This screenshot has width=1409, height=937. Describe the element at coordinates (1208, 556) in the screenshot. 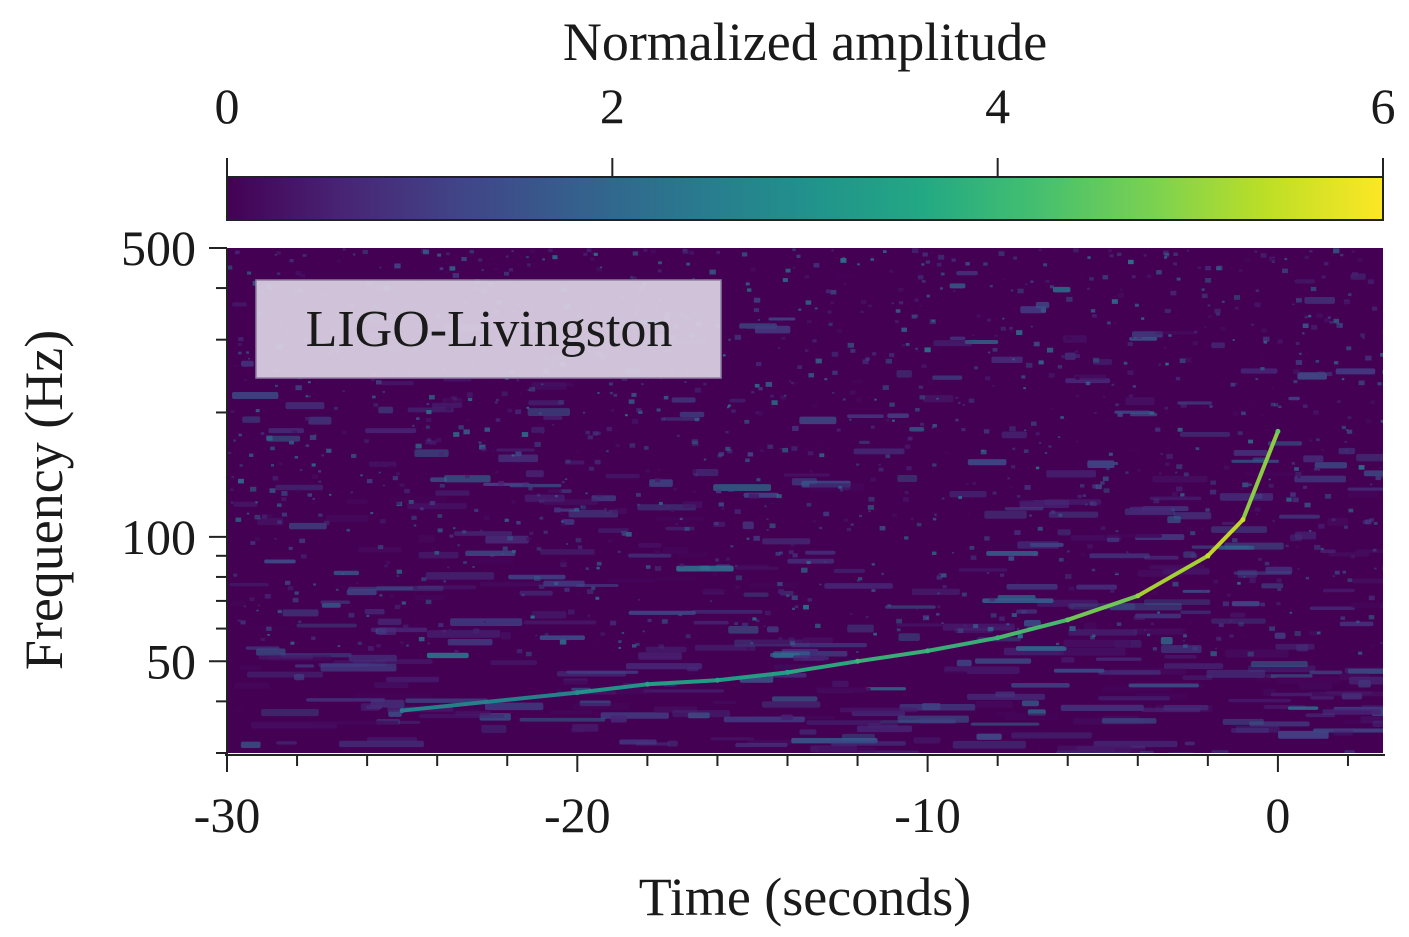

I see `signal-point` at that location.